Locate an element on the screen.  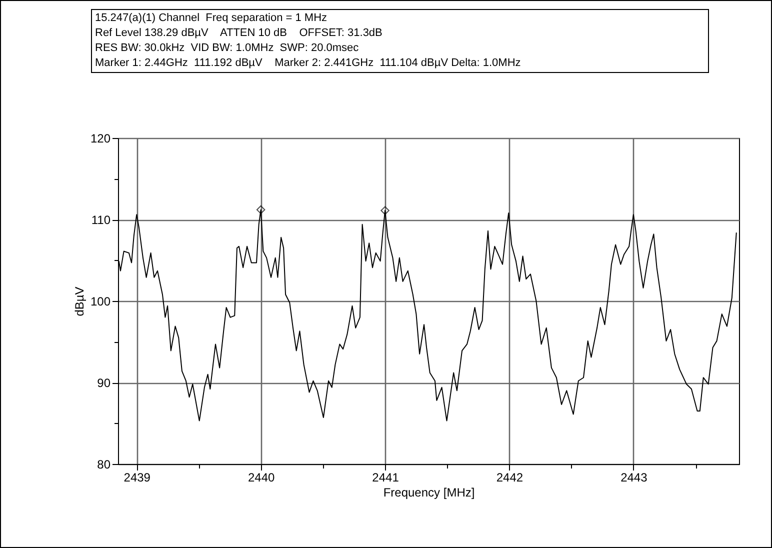
x-tick-label: 2443 is located at coordinates (634, 477).